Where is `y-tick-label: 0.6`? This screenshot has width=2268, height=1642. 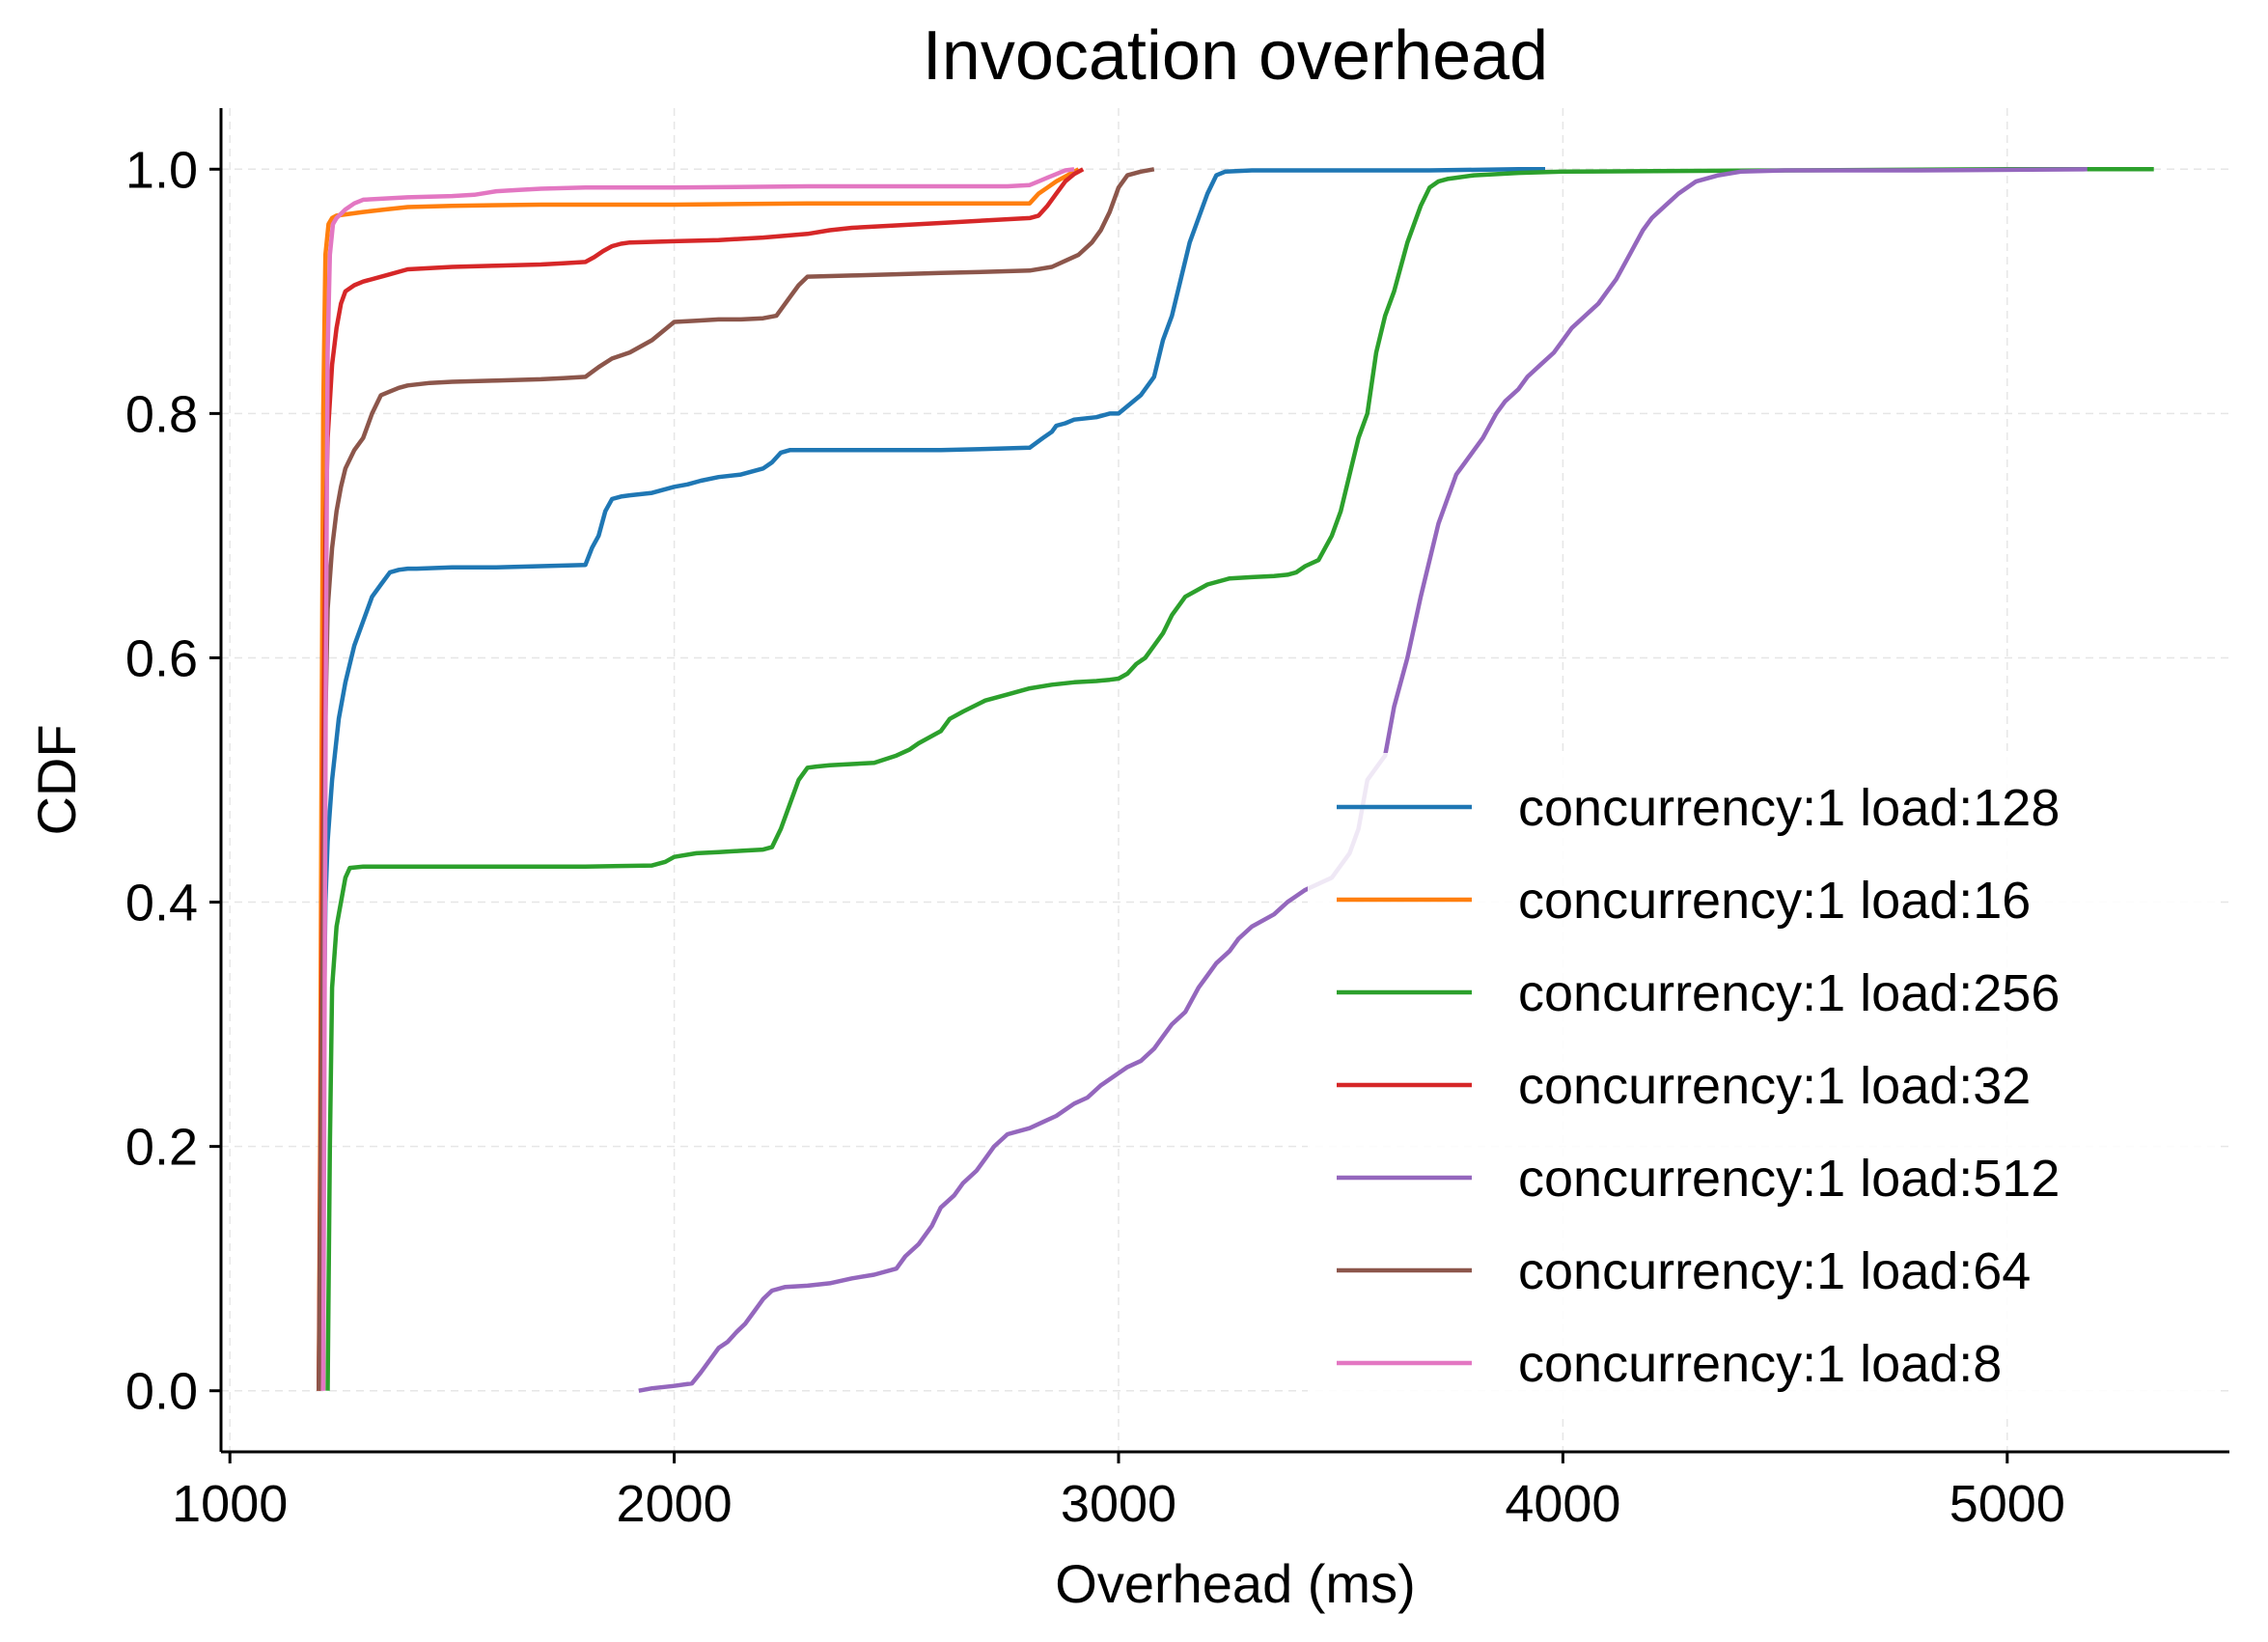 y-tick-label: 0.6 is located at coordinates (161, 658).